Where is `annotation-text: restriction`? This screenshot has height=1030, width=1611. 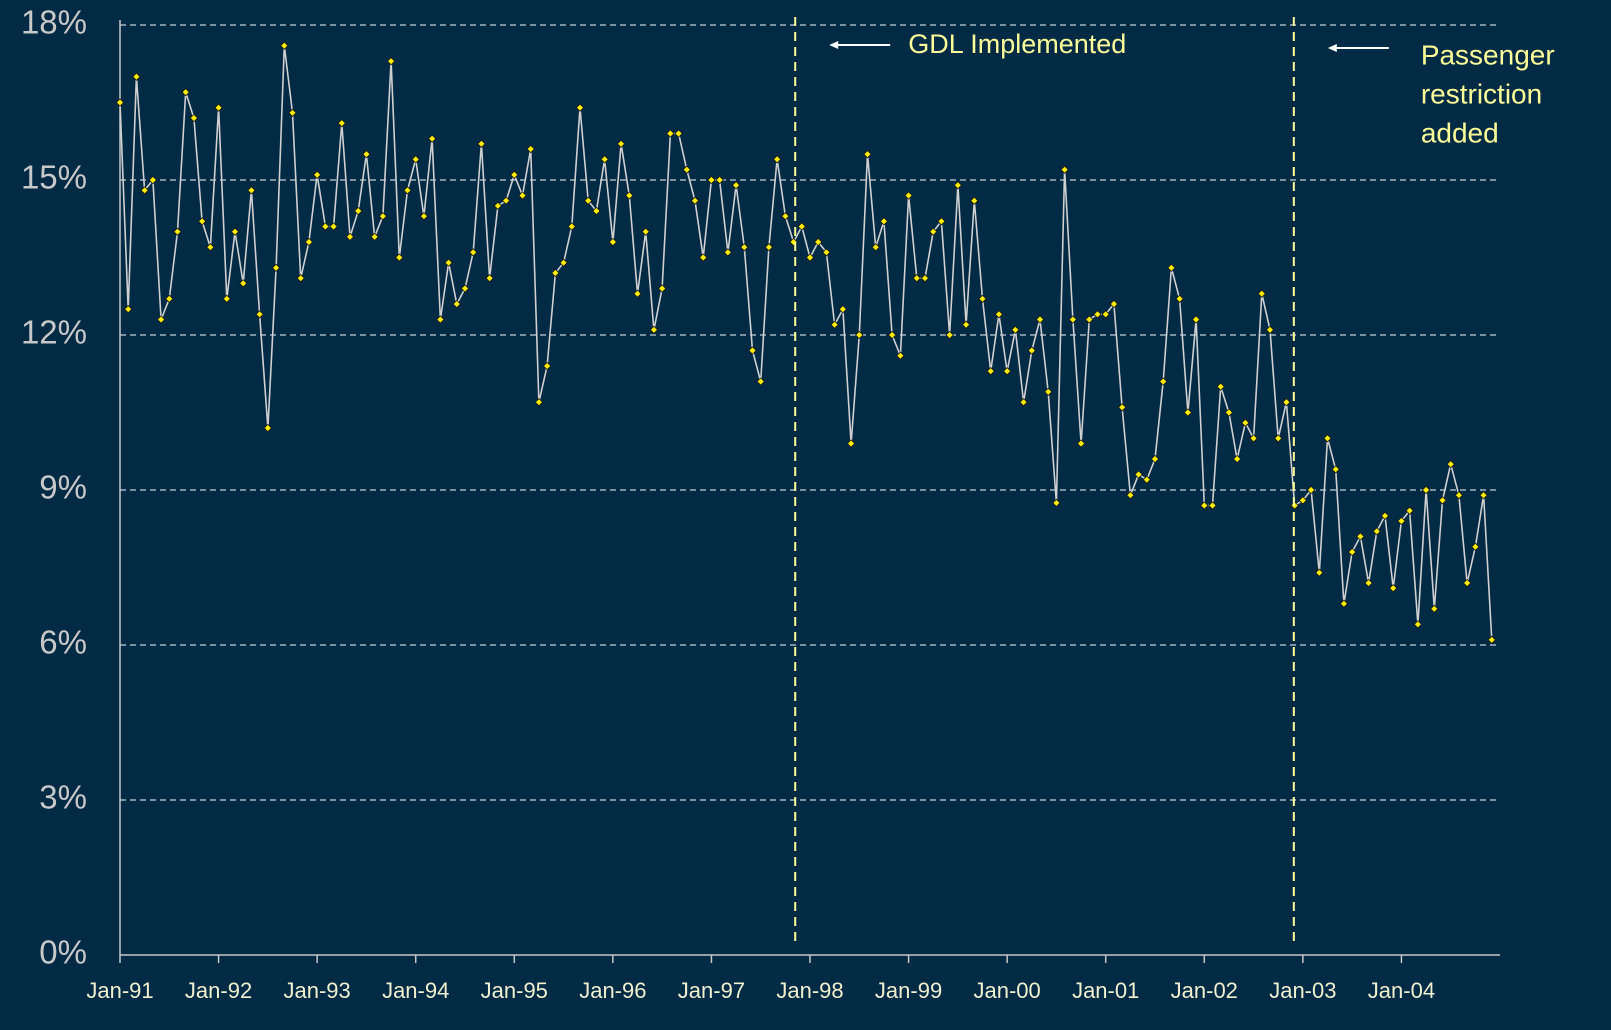
annotation-text: restriction is located at coordinates (1481, 93).